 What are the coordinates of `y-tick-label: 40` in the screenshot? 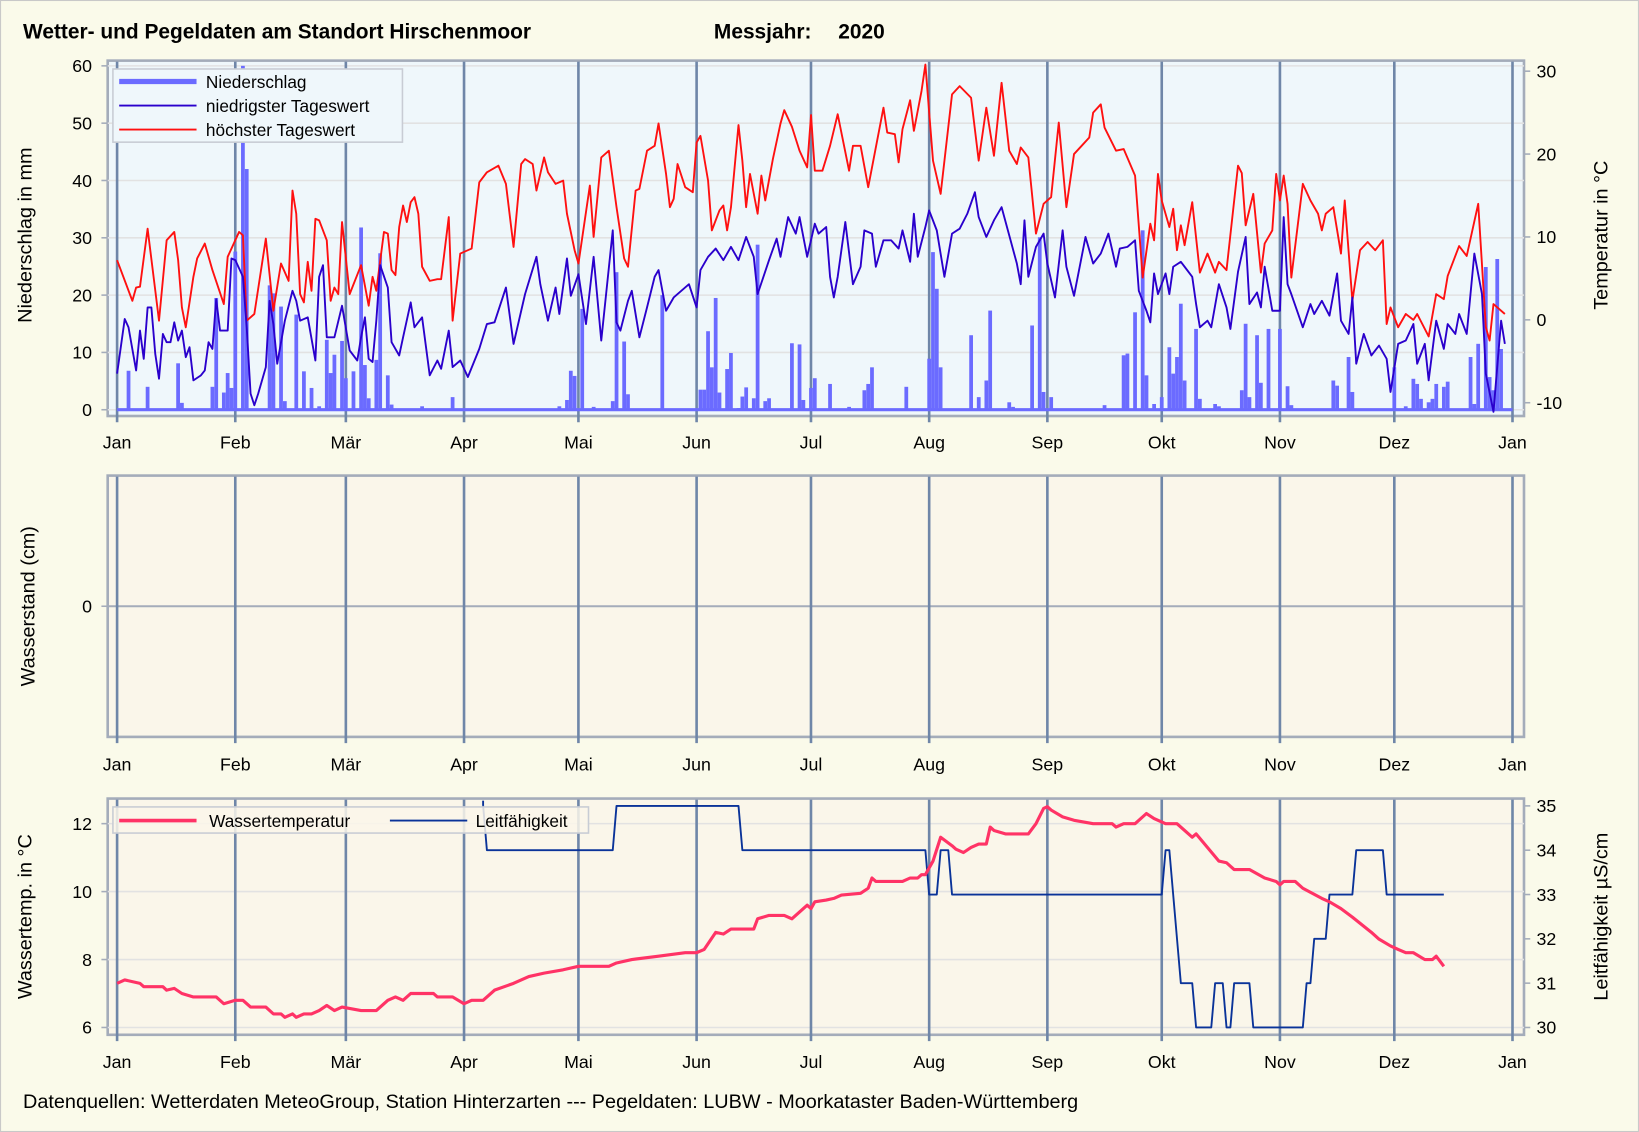 It's located at (82, 181).